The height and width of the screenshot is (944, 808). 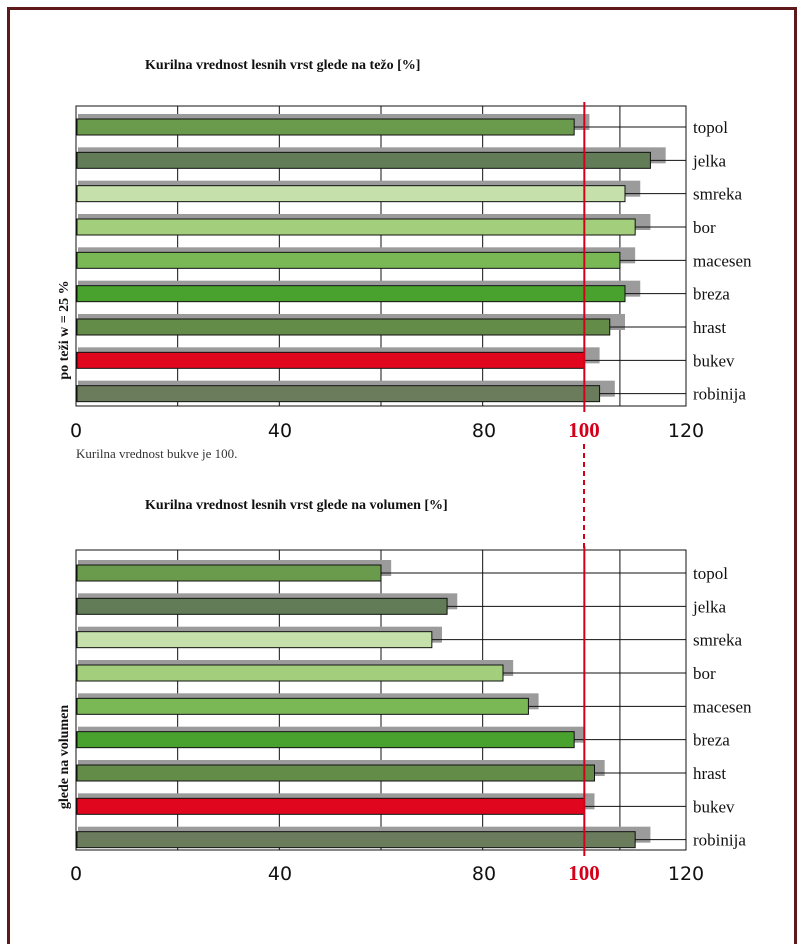 I want to click on category-label-0-smreka: smreka, so click(x=718, y=194).